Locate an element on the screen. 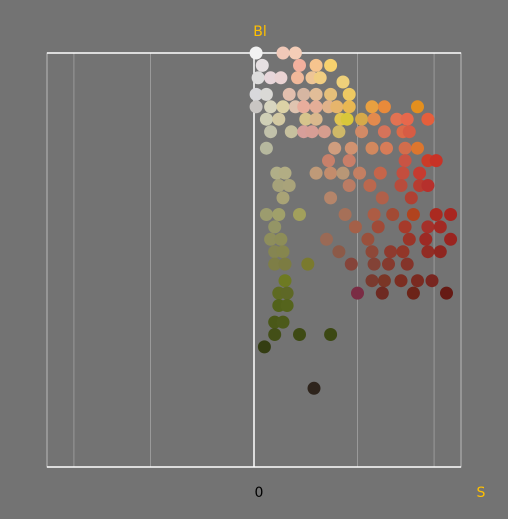 The height and width of the screenshot is (519, 508). y-axis-label: Bl is located at coordinates (260, 32).